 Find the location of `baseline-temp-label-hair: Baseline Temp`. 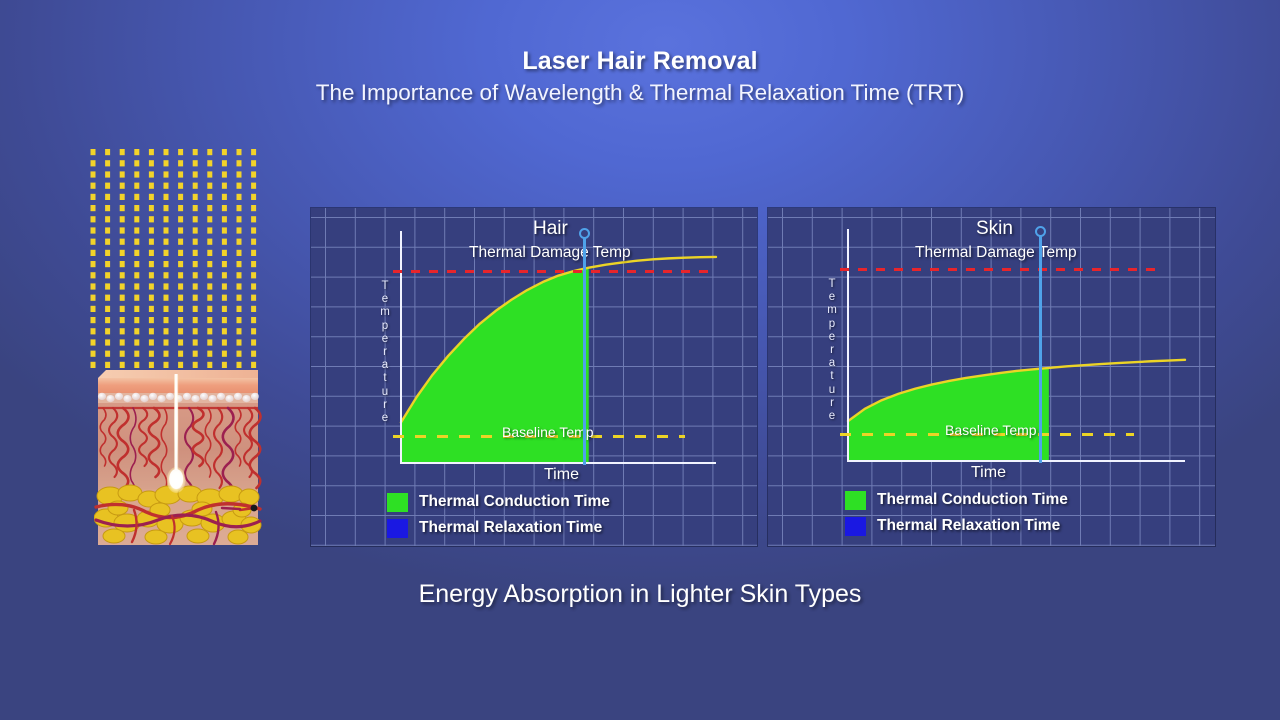

baseline-temp-label-hair: Baseline Temp is located at coordinates (548, 432).